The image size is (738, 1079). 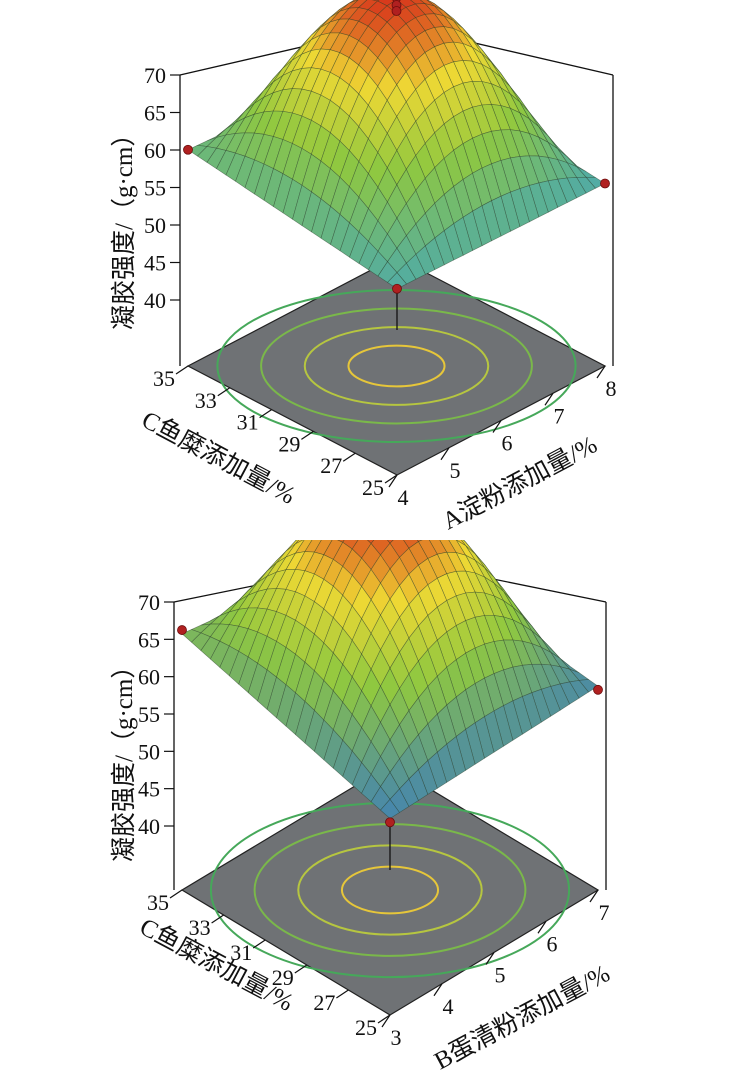 I want to click on surface-group, so click(x=390, y=679).